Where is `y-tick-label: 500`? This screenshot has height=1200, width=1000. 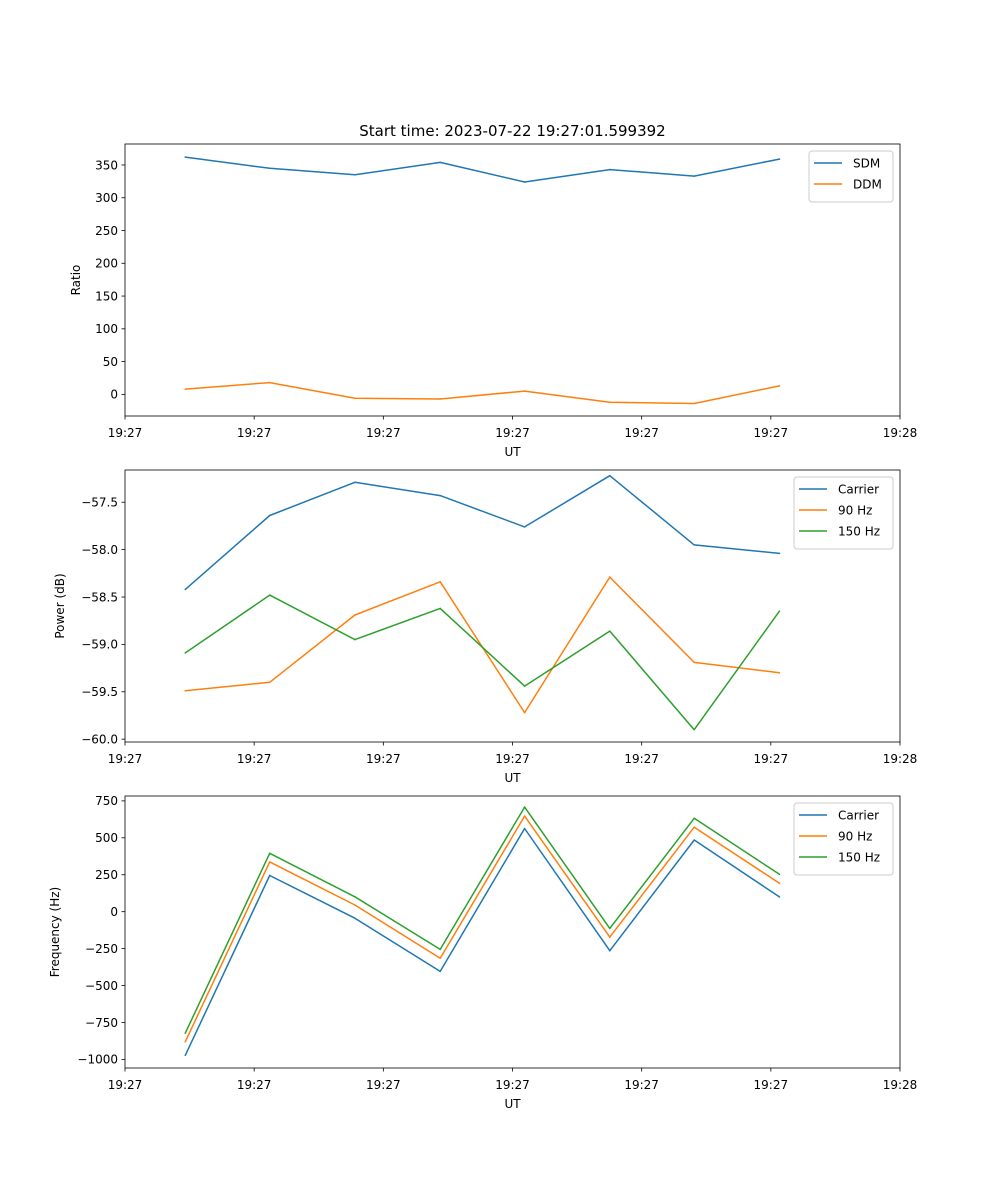 y-tick-label: 500 is located at coordinates (106, 838).